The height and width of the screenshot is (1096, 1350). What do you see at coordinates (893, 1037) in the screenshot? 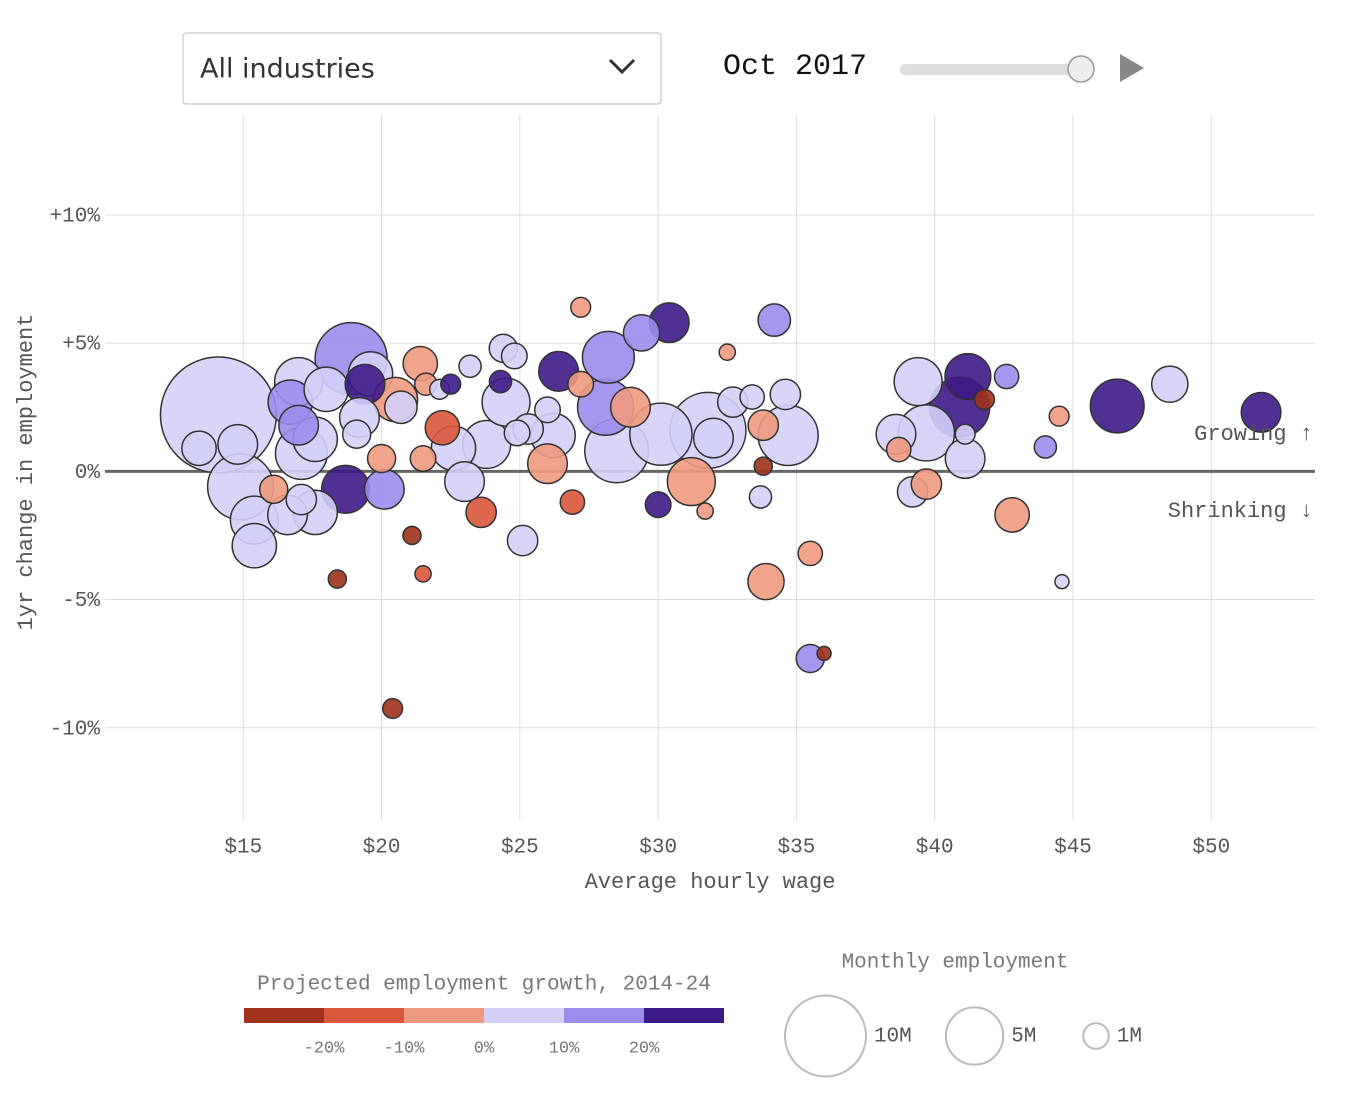
I see `size-legend-label: 10M` at bounding box center [893, 1037].